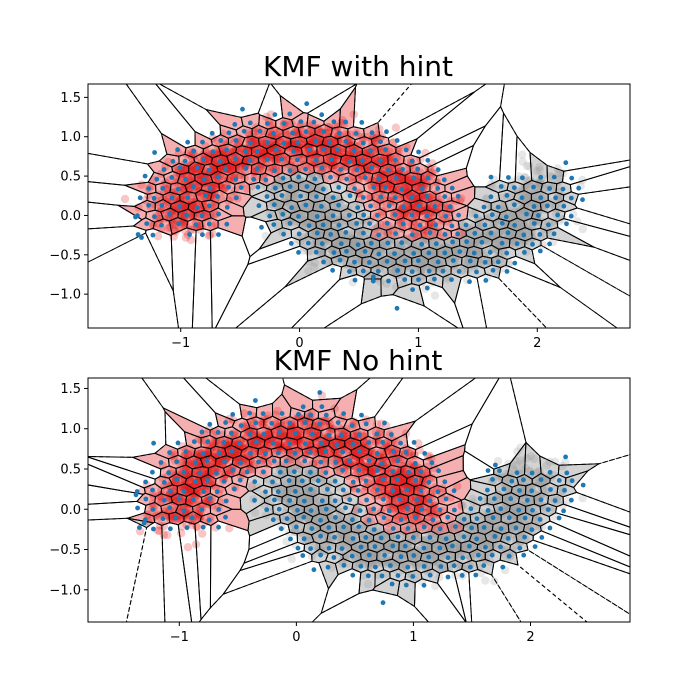  Describe the element at coordinates (70, 216) in the screenshot. I see `y-tick-label: 0.0` at that location.